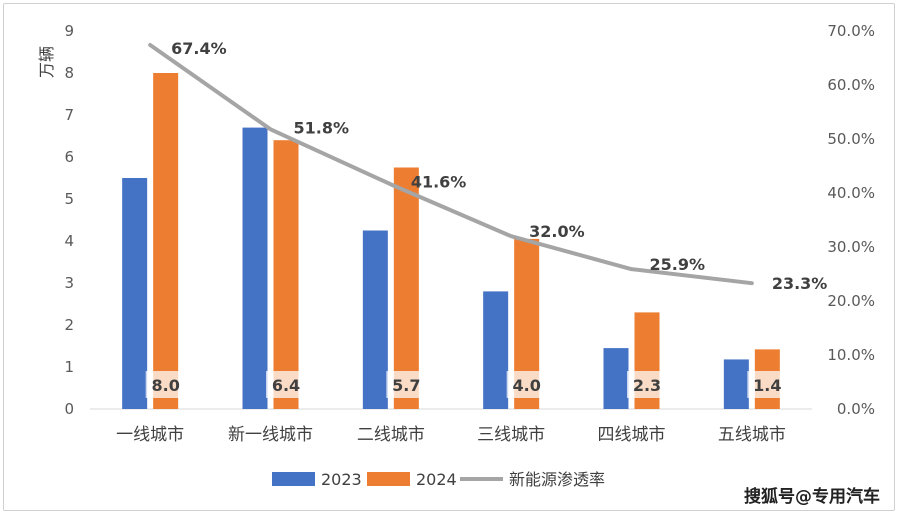 The image size is (900, 516). What do you see at coordinates (439, 181) in the screenshot?
I see `data-label-penetration-rate: 41.6%` at bounding box center [439, 181].